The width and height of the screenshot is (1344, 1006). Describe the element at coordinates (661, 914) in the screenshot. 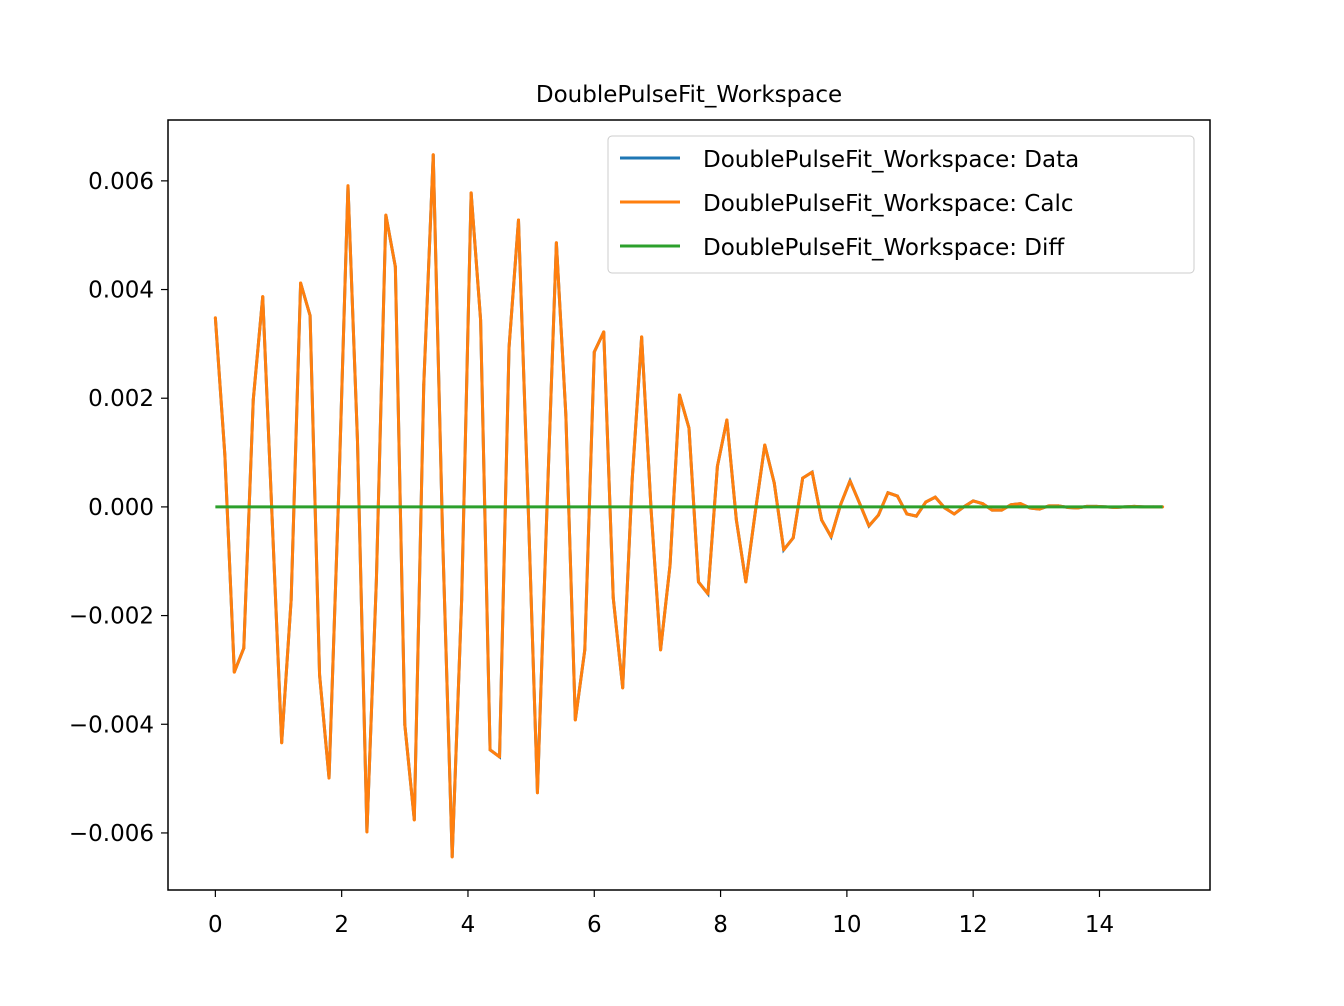

I see `x-axis: 0 2 4 6 8 10 12 14` at that location.